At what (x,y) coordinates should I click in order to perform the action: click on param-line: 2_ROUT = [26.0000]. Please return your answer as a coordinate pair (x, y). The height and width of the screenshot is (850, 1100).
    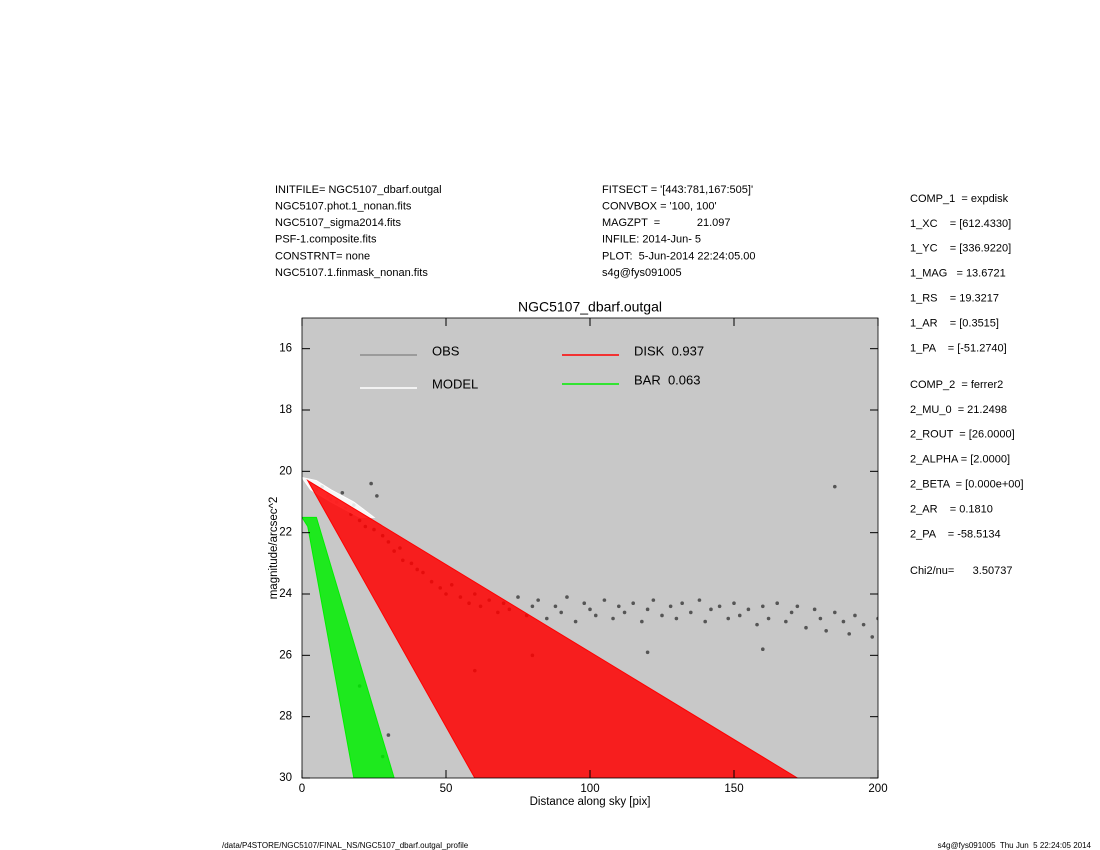
    Looking at the image, I should click on (962, 435).